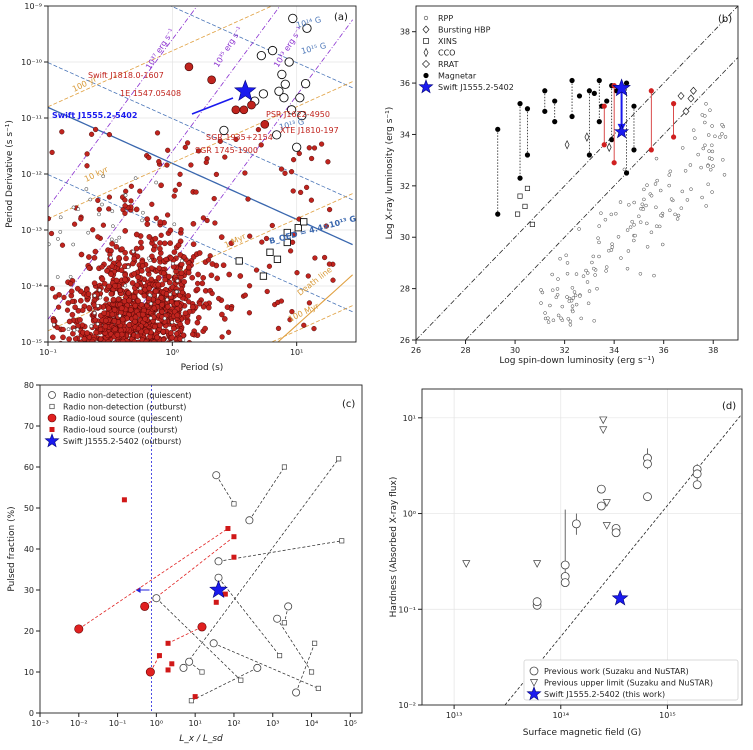  I want to click on panel-label: (a), so click(341, 17).